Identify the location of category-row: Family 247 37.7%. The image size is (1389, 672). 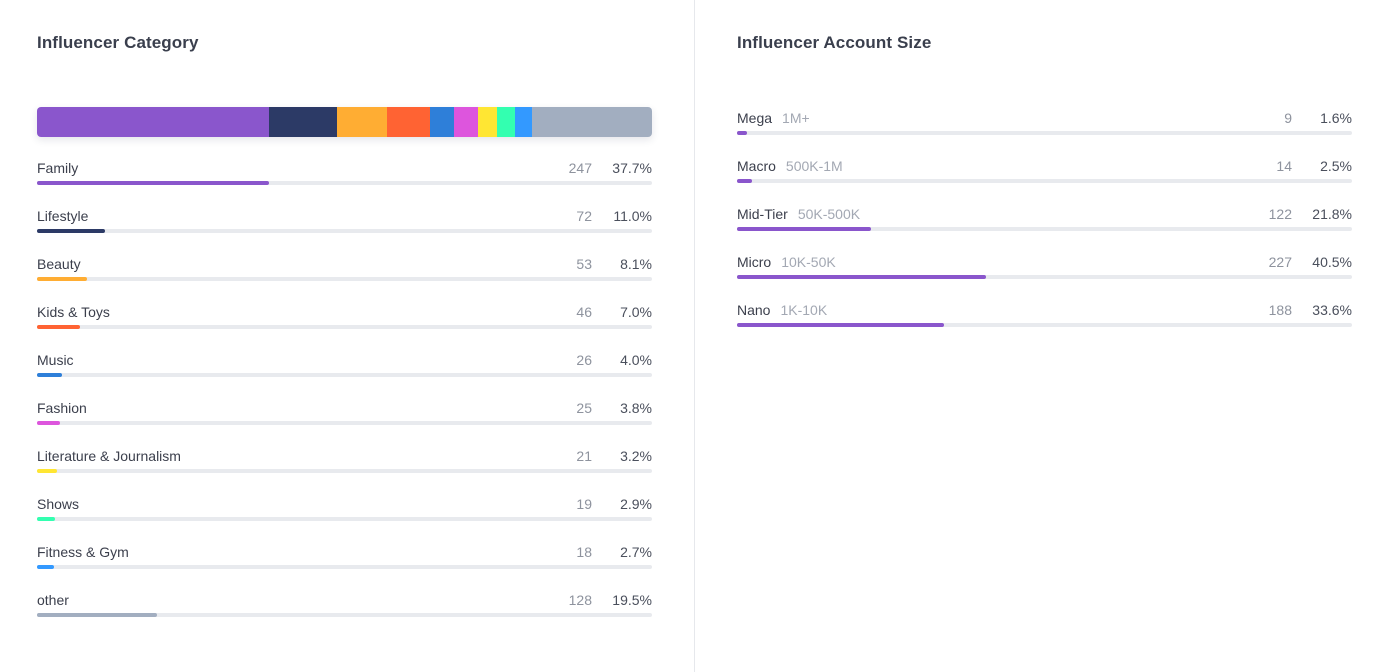
(344, 184).